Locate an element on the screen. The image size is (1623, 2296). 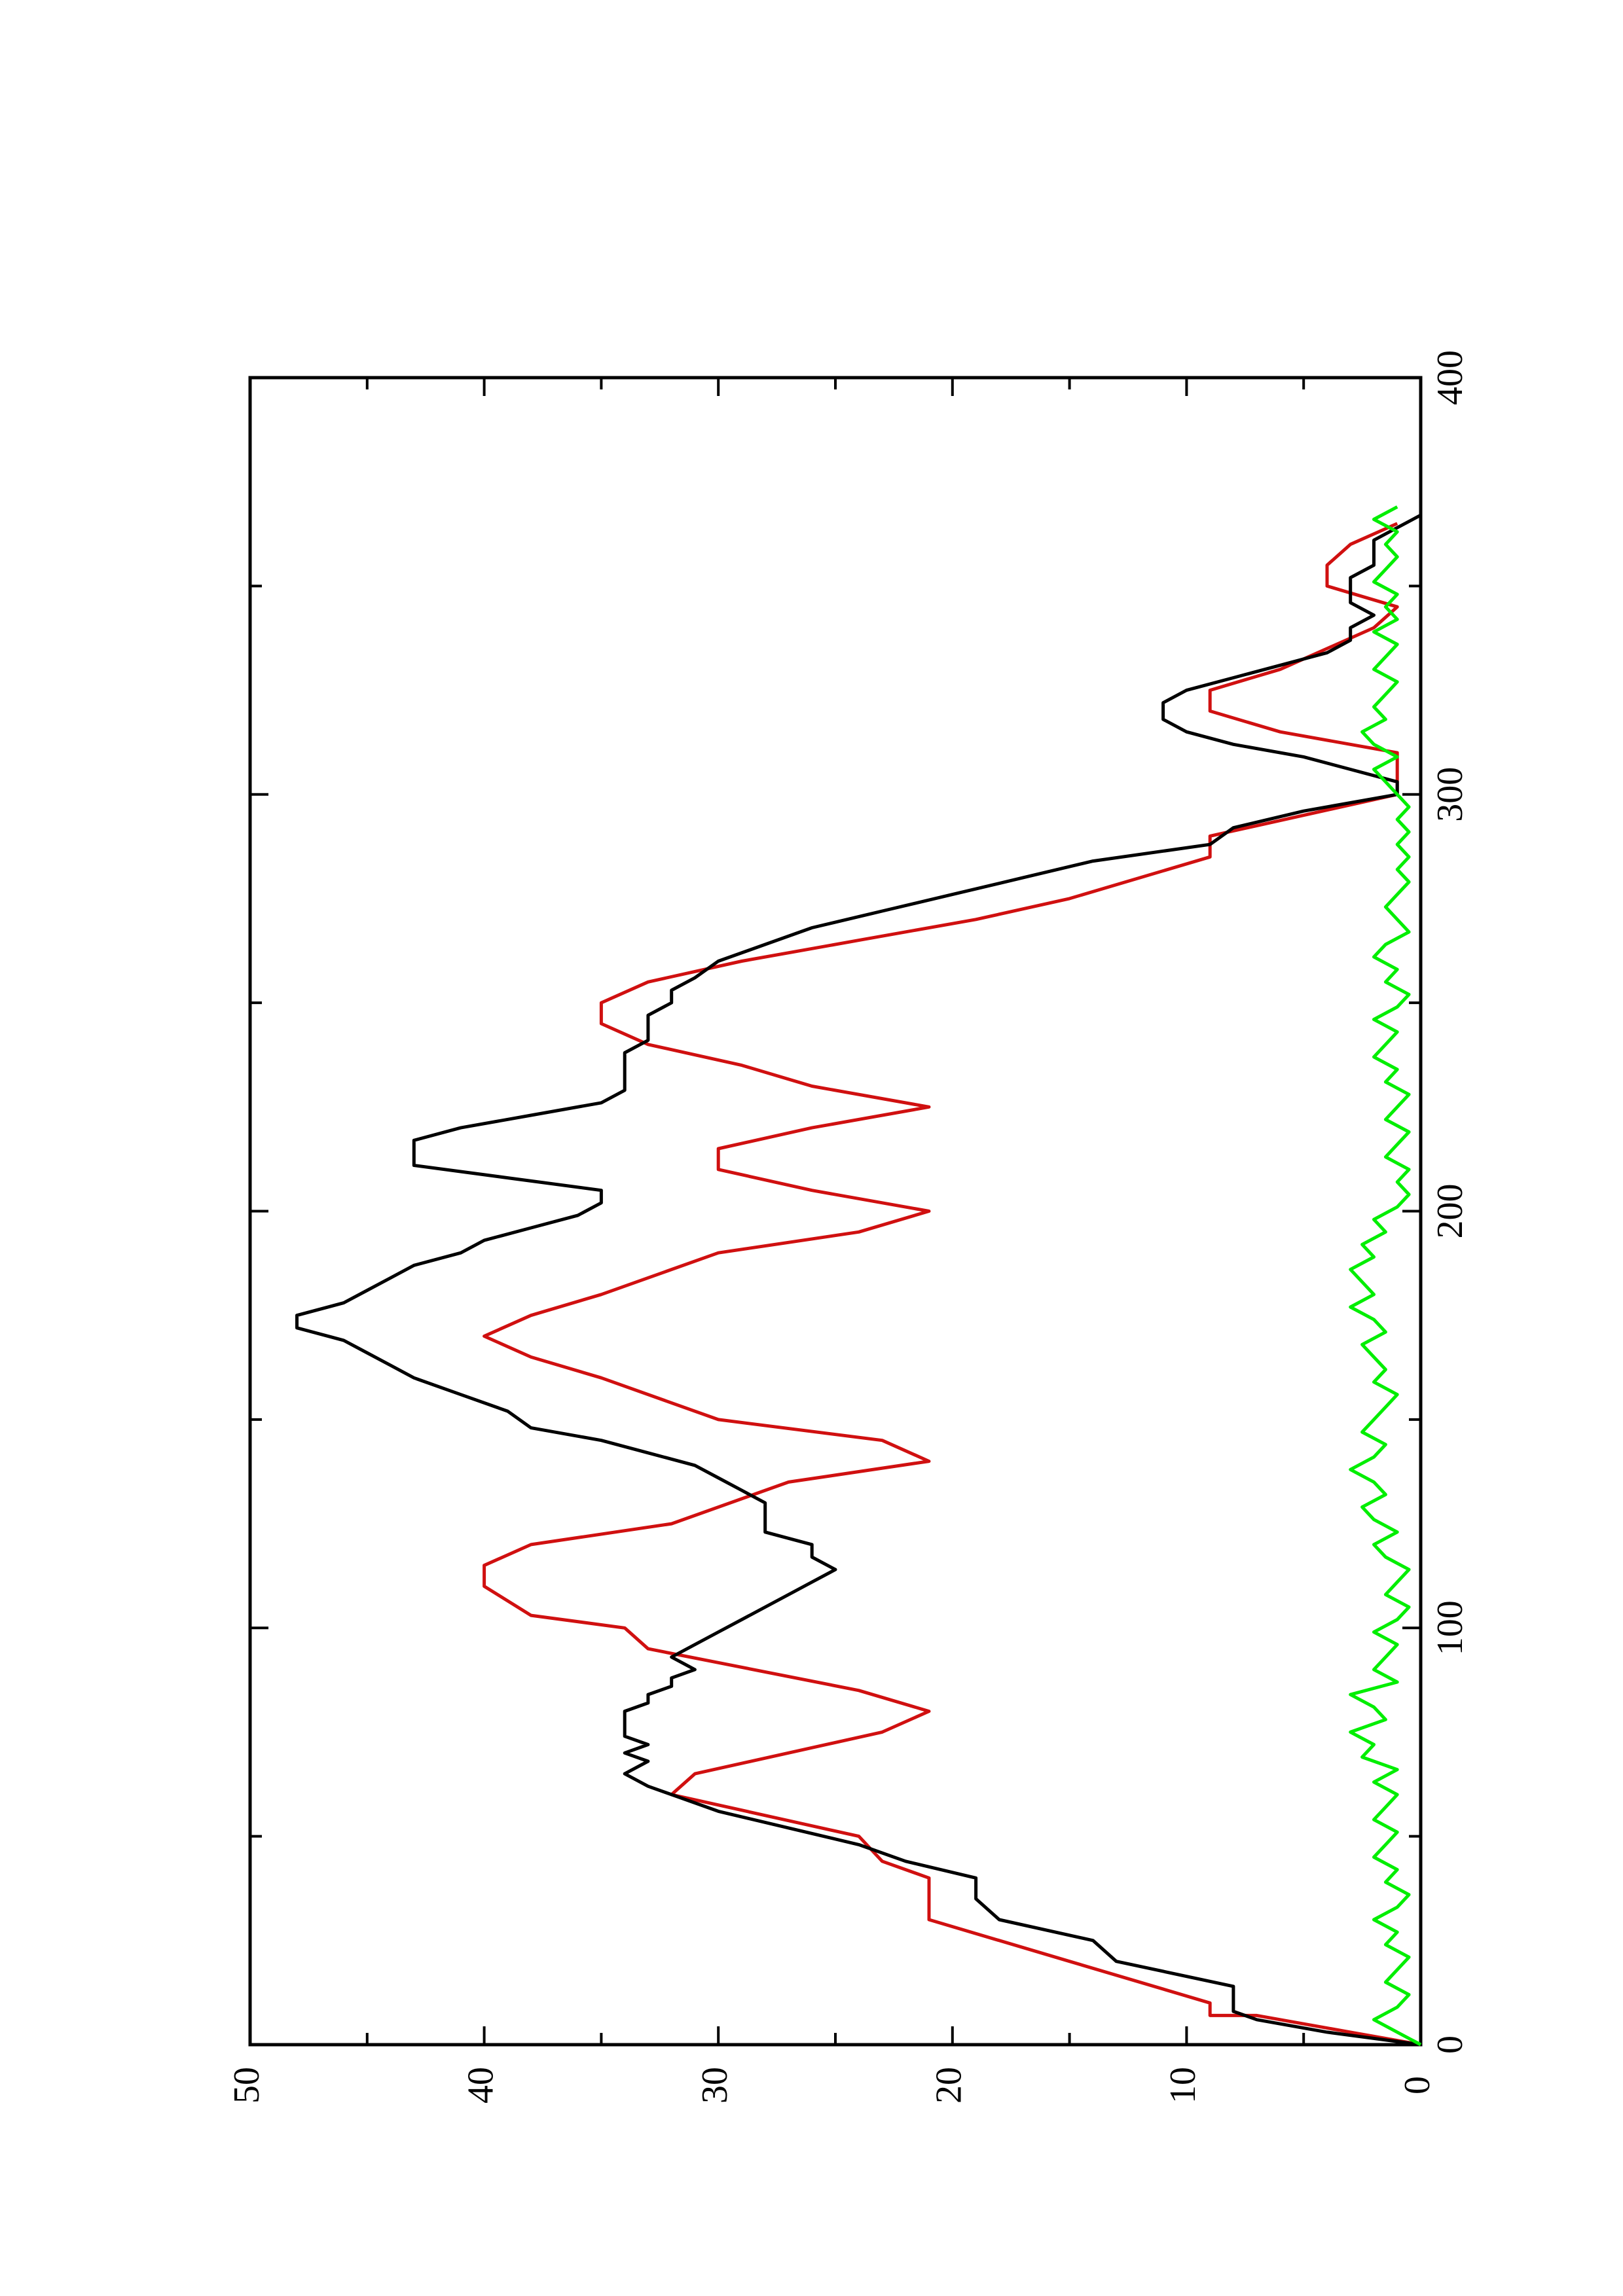
y-tick-label-4: 40 is located at coordinates (480, 2085).